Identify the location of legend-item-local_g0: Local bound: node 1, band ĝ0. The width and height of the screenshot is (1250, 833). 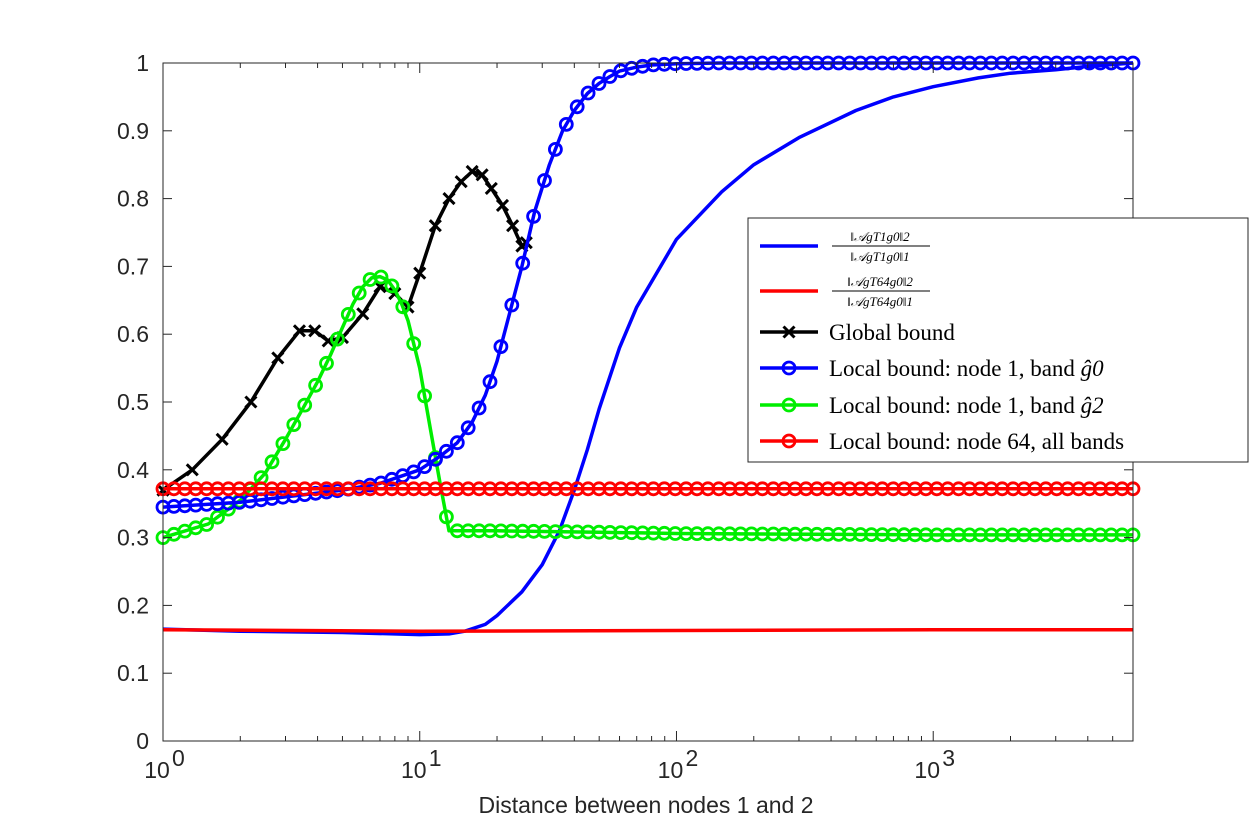
(932, 368).